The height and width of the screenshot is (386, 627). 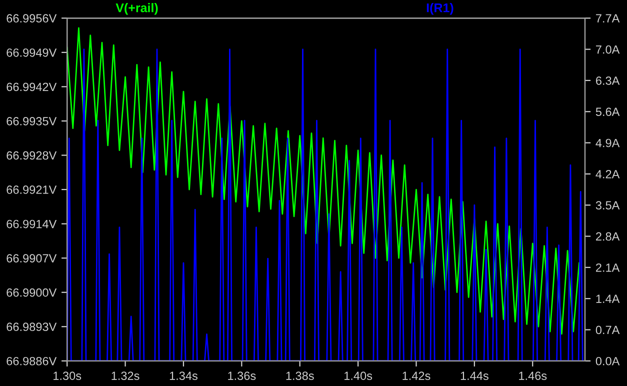 I want to click on y2-tick-label: 4.2A, so click(x=608, y=174).